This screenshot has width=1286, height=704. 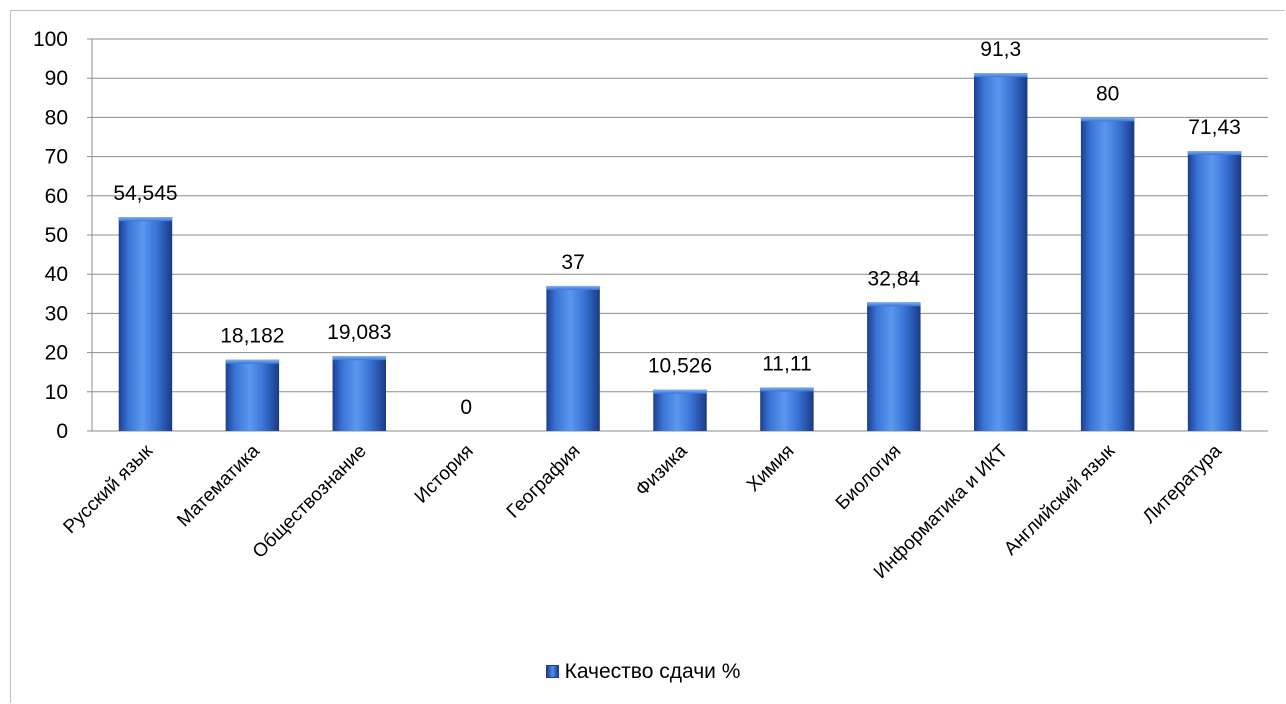 I want to click on legend-swatch, so click(x=552, y=671).